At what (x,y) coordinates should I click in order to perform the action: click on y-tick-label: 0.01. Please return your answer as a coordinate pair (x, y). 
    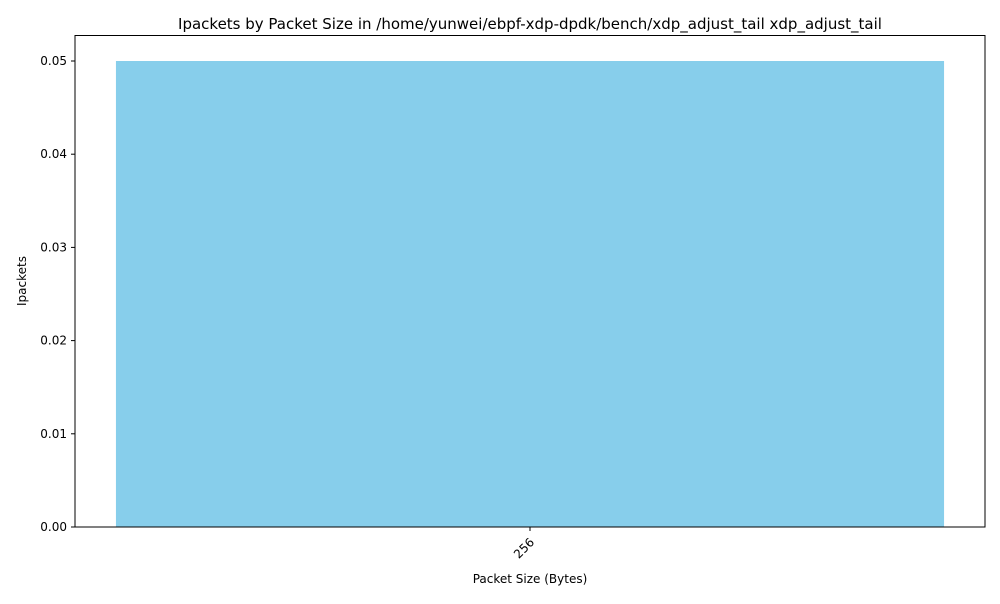
    Looking at the image, I should click on (53, 434).